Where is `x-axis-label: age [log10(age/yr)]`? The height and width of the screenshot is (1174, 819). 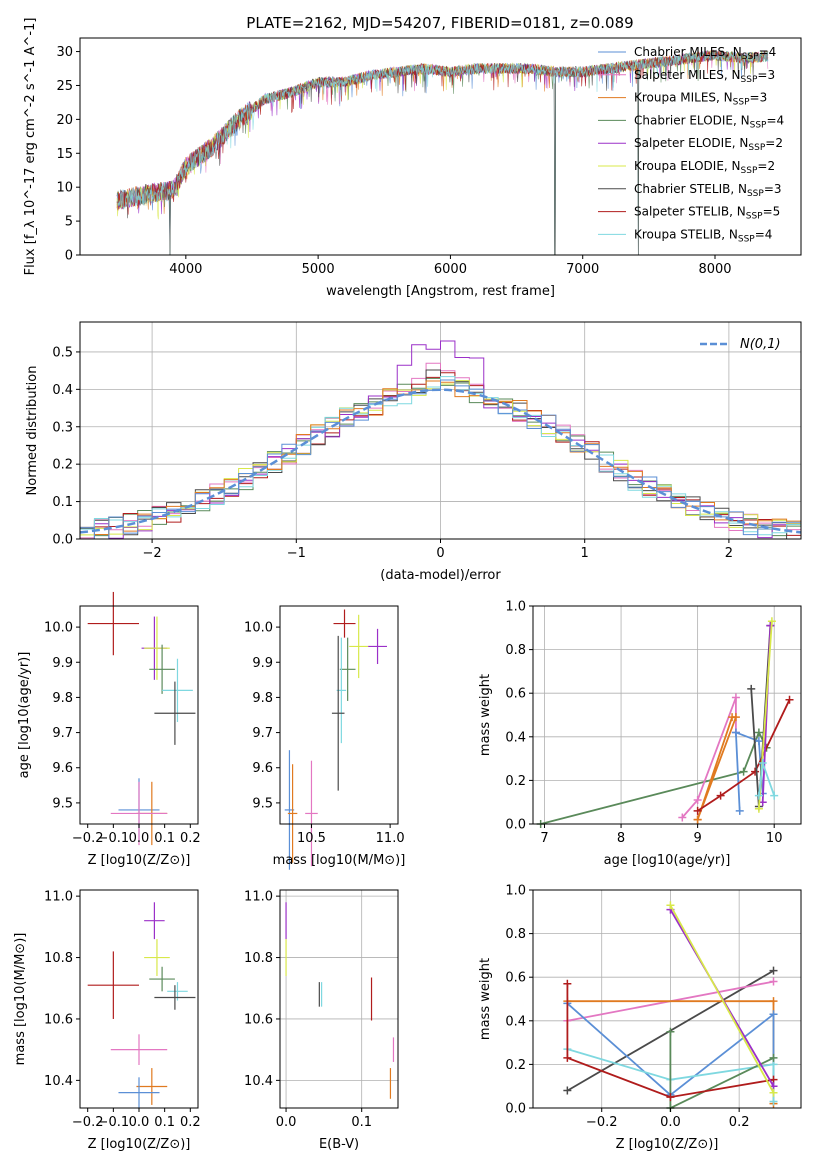 x-axis-label: age [log10(age/yr)] is located at coordinates (667, 860).